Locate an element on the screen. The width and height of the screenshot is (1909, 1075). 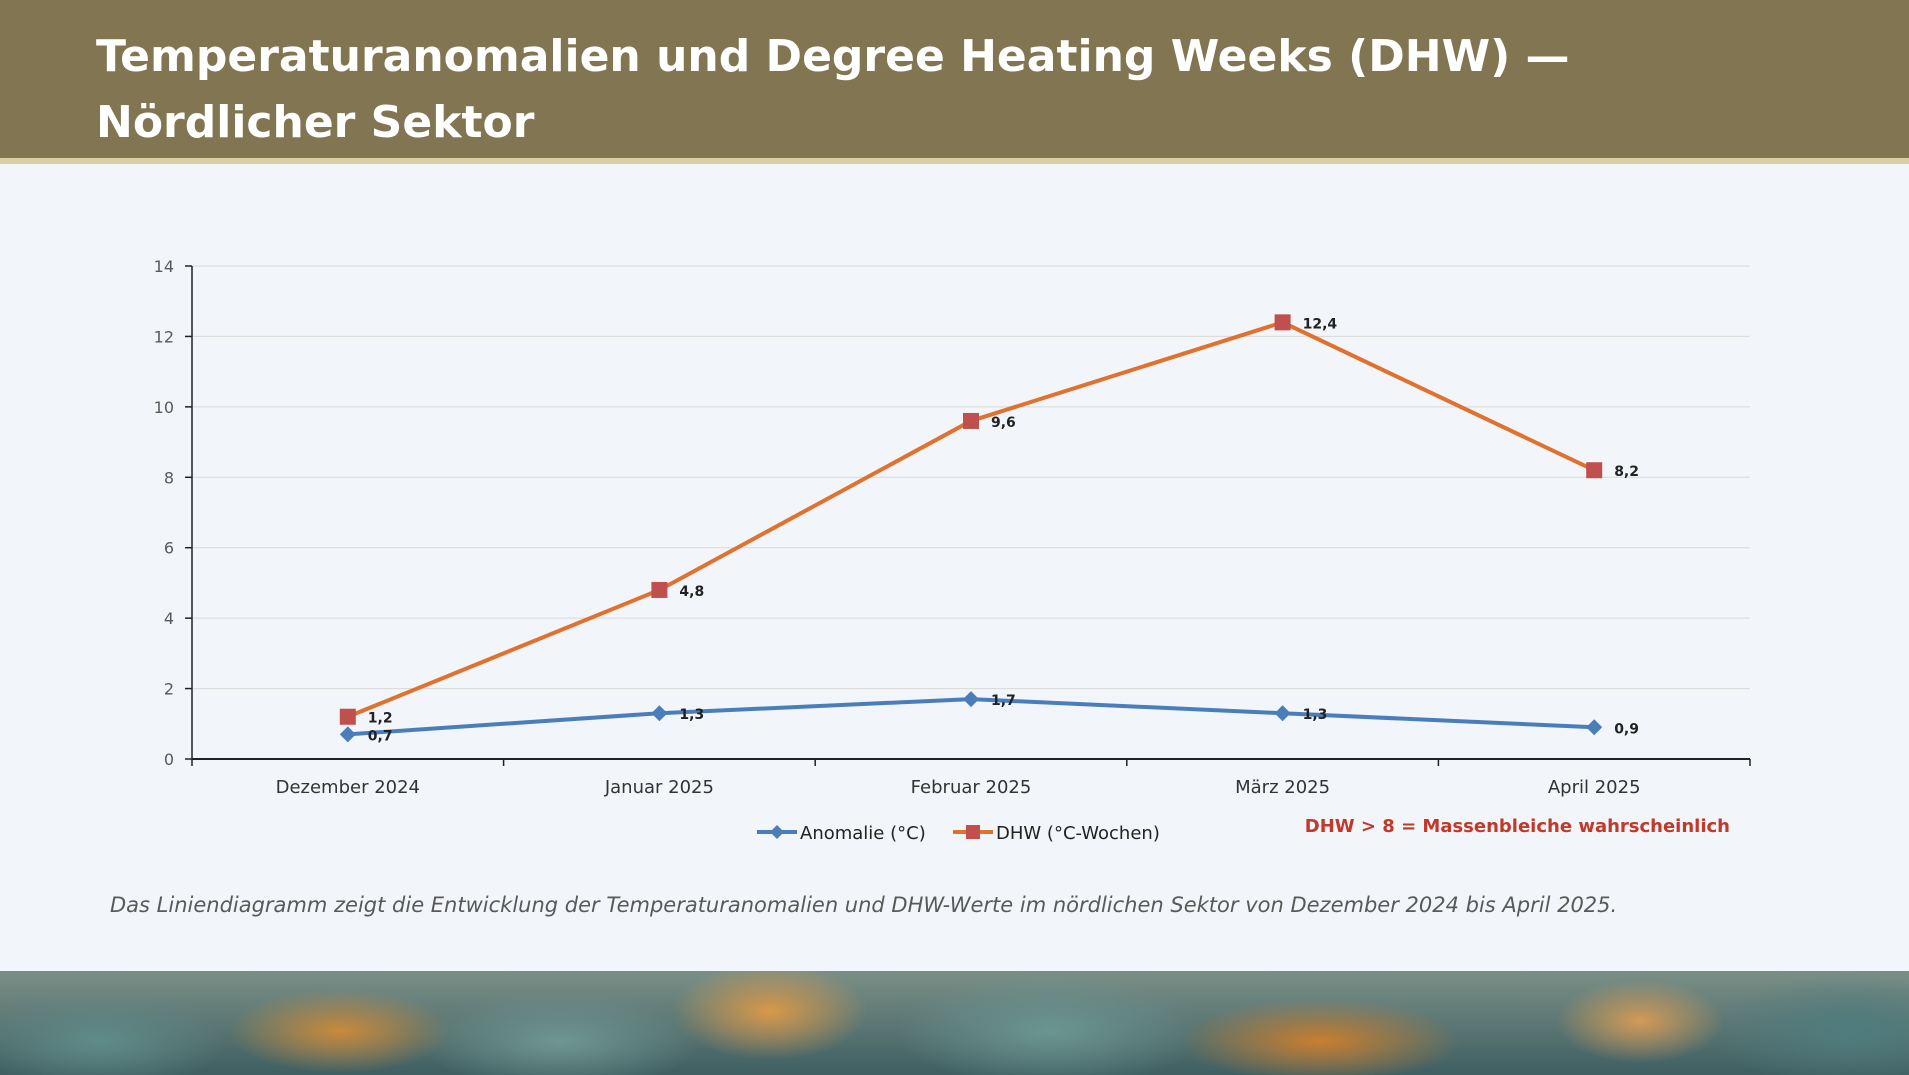
y-tick-label: 12 is located at coordinates (164, 336).